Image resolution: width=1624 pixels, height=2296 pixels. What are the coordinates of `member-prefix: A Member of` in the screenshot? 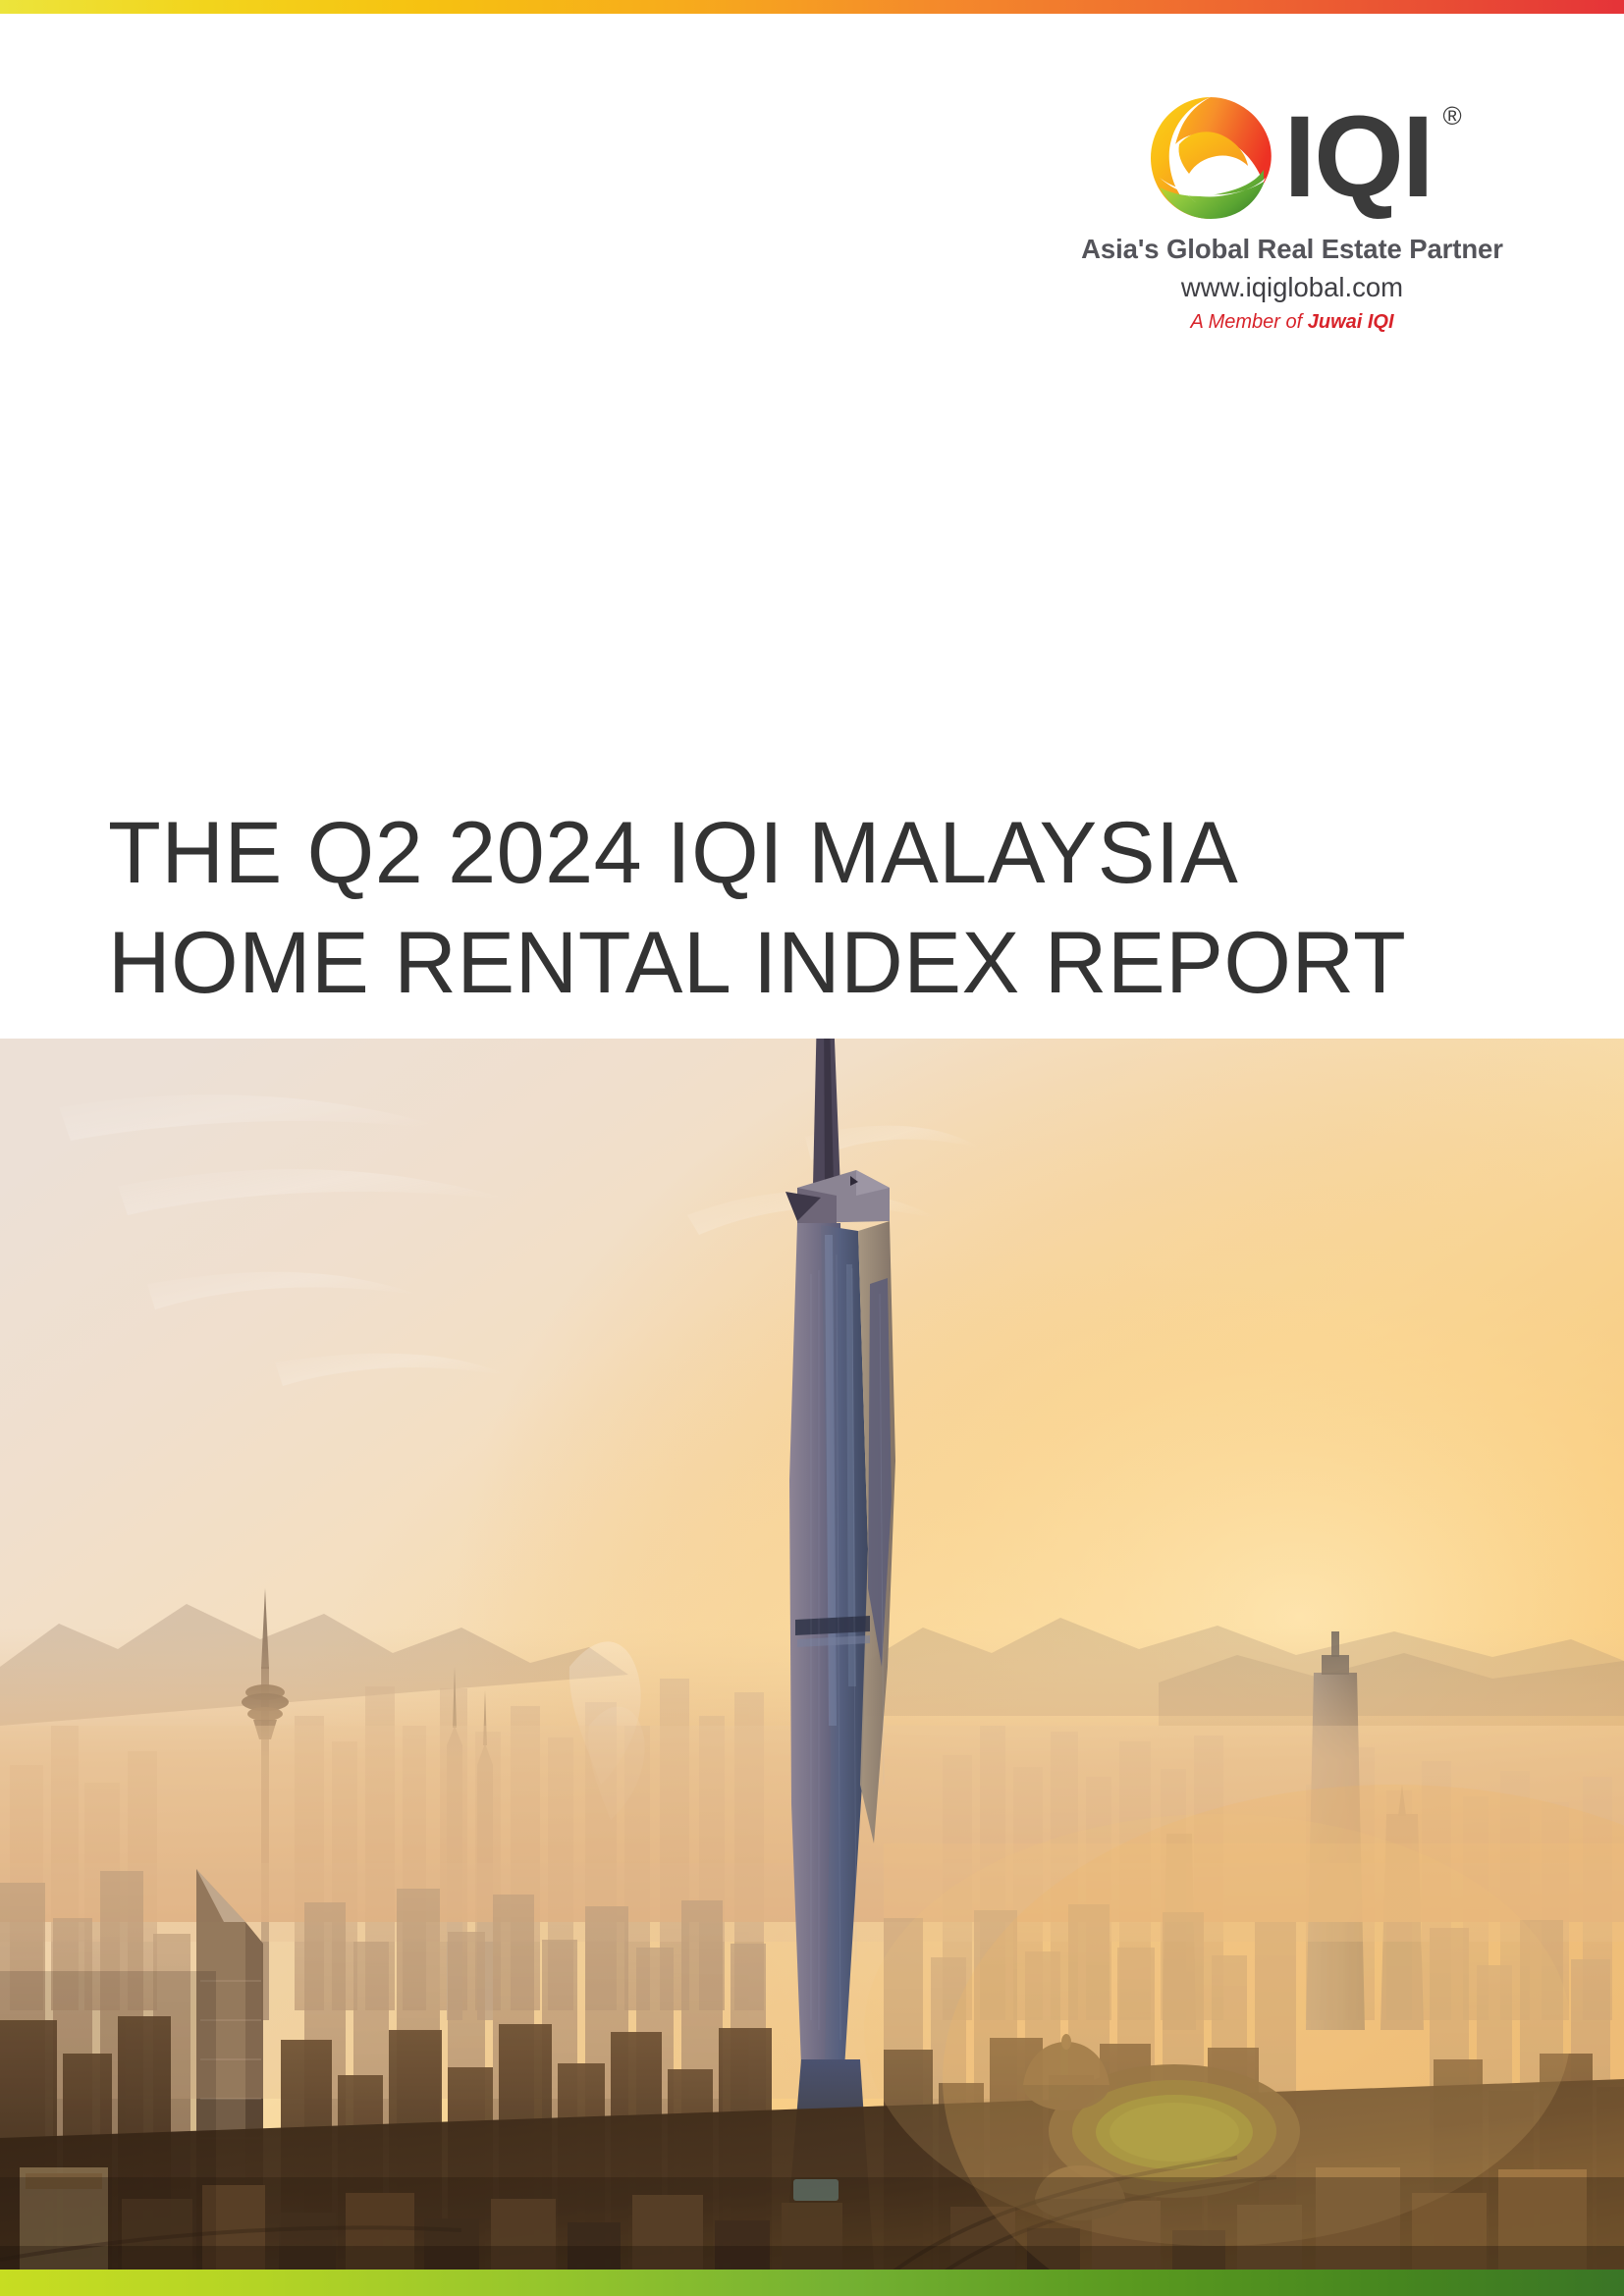 It's located at (1249, 322).